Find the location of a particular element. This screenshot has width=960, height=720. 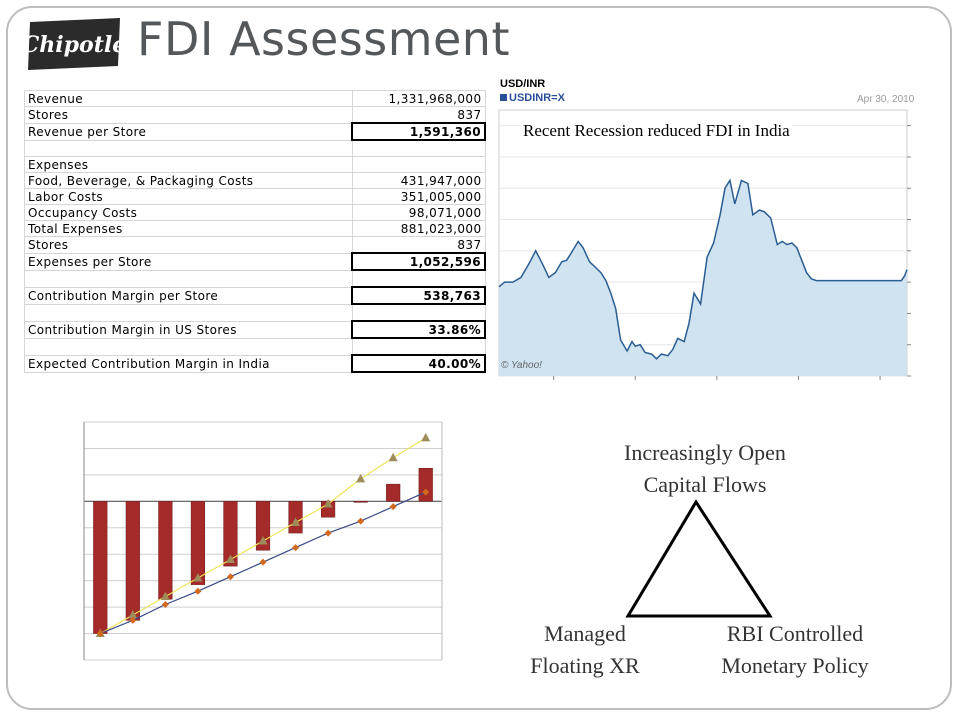

table-row: Contribution Margin in US Stores 33.86% is located at coordinates (255, 329).